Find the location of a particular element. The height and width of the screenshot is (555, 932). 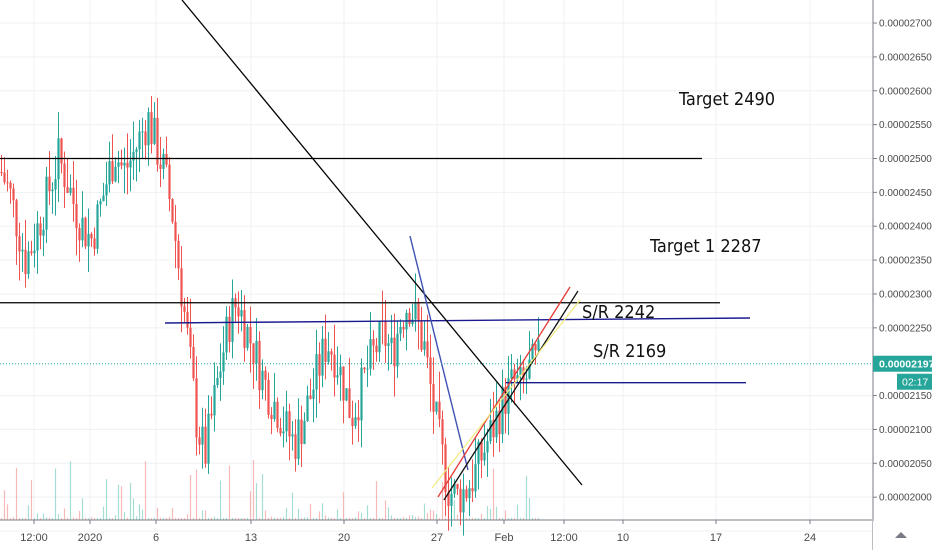

uptrend-channel-lower is located at coordinates (511, 395).